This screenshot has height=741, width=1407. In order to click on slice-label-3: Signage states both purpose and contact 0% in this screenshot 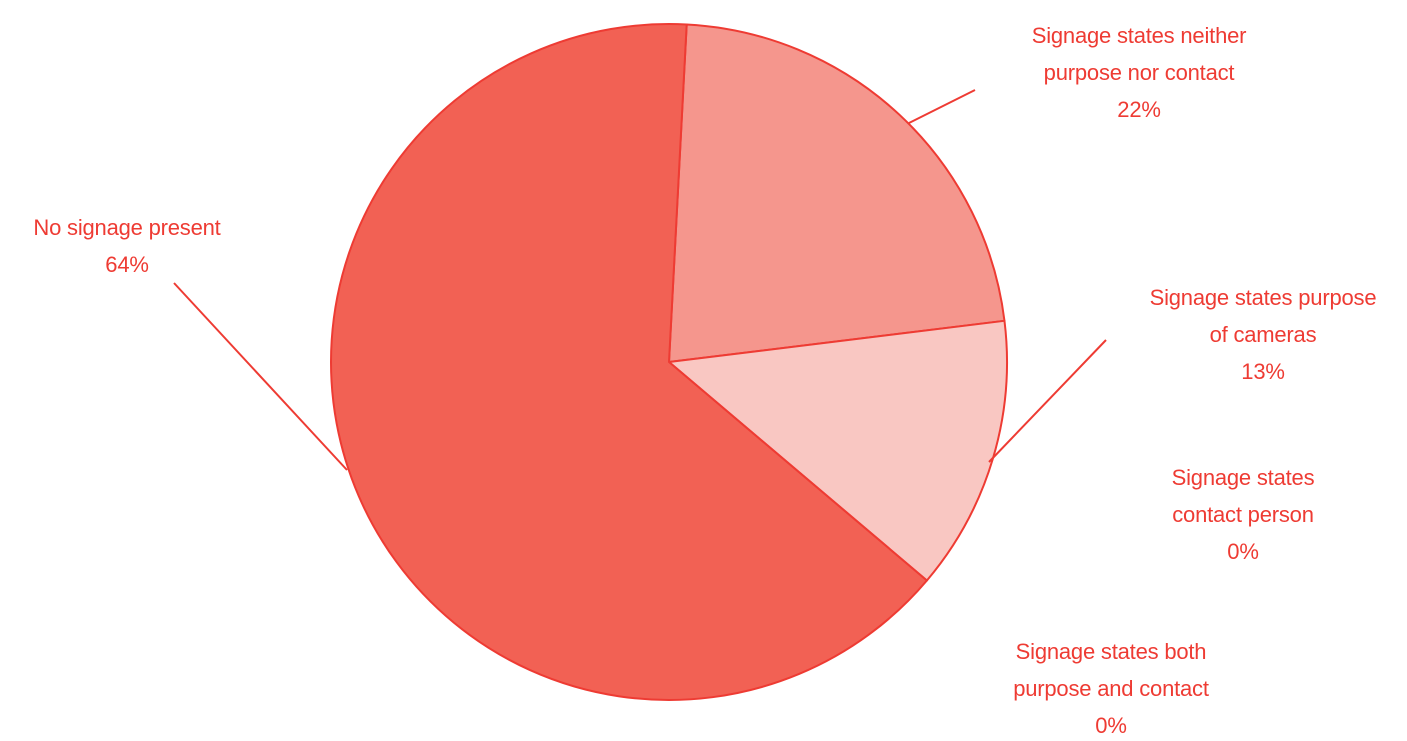, I will do `click(1111, 688)`.